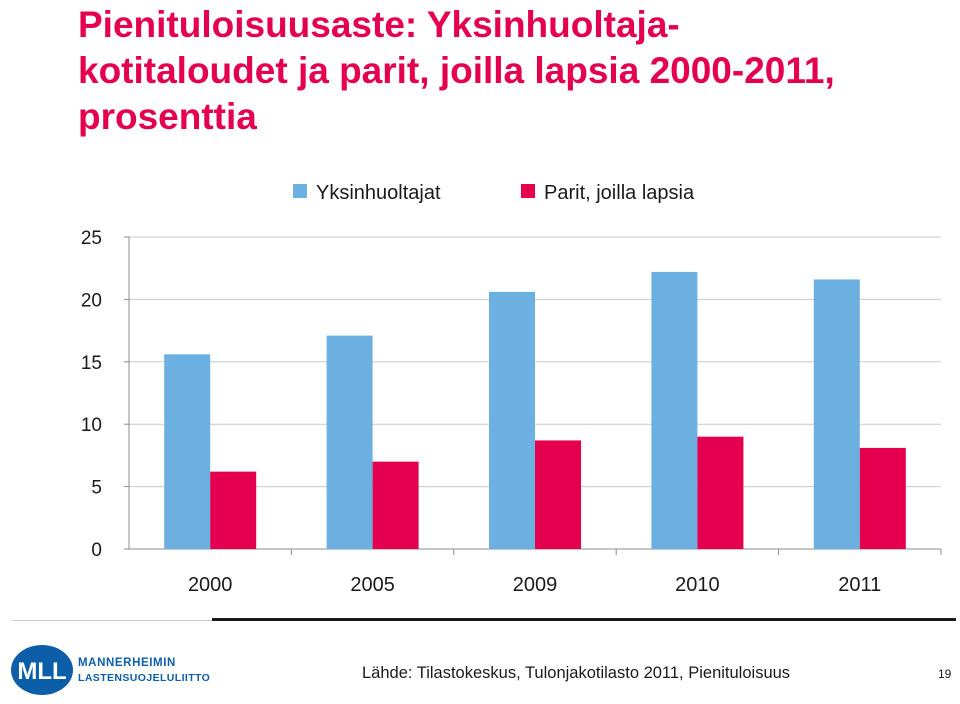 The image size is (960, 704). I want to click on mll-logo-mark: MLL, so click(42, 670).